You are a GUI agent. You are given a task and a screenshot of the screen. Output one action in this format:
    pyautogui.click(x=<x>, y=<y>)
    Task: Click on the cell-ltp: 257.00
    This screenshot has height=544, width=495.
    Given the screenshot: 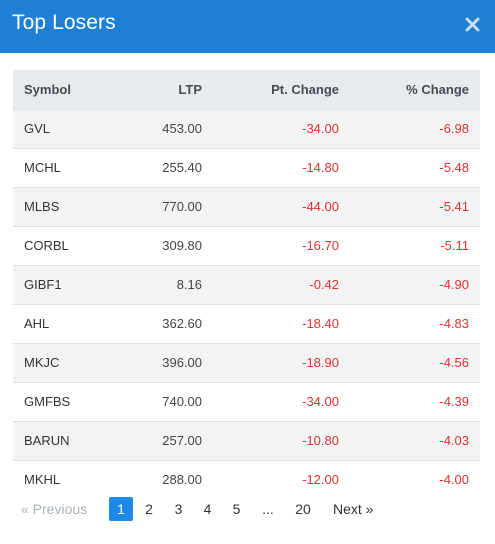 What is the action you would take?
    pyautogui.click(x=182, y=440)
    